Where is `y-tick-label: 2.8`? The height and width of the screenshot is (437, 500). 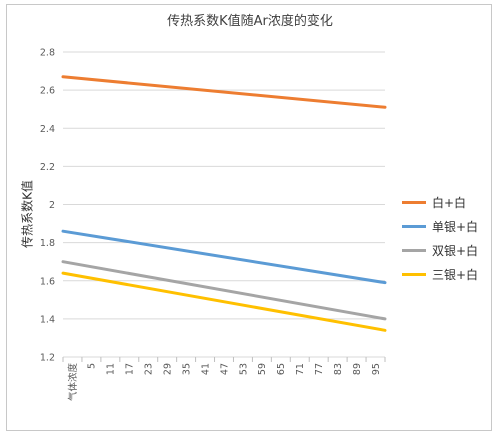
y-tick-label: 2.8 is located at coordinates (47, 53).